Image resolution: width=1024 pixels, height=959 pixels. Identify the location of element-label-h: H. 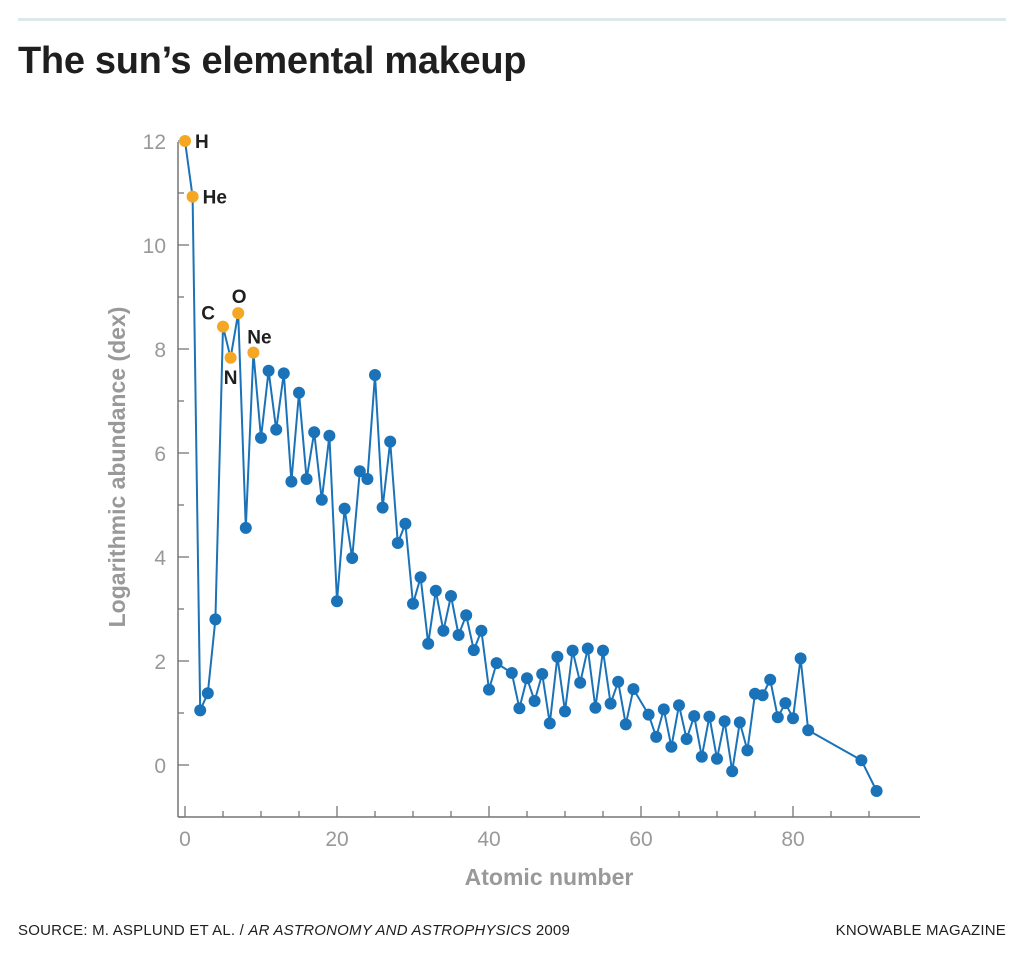
(202, 142).